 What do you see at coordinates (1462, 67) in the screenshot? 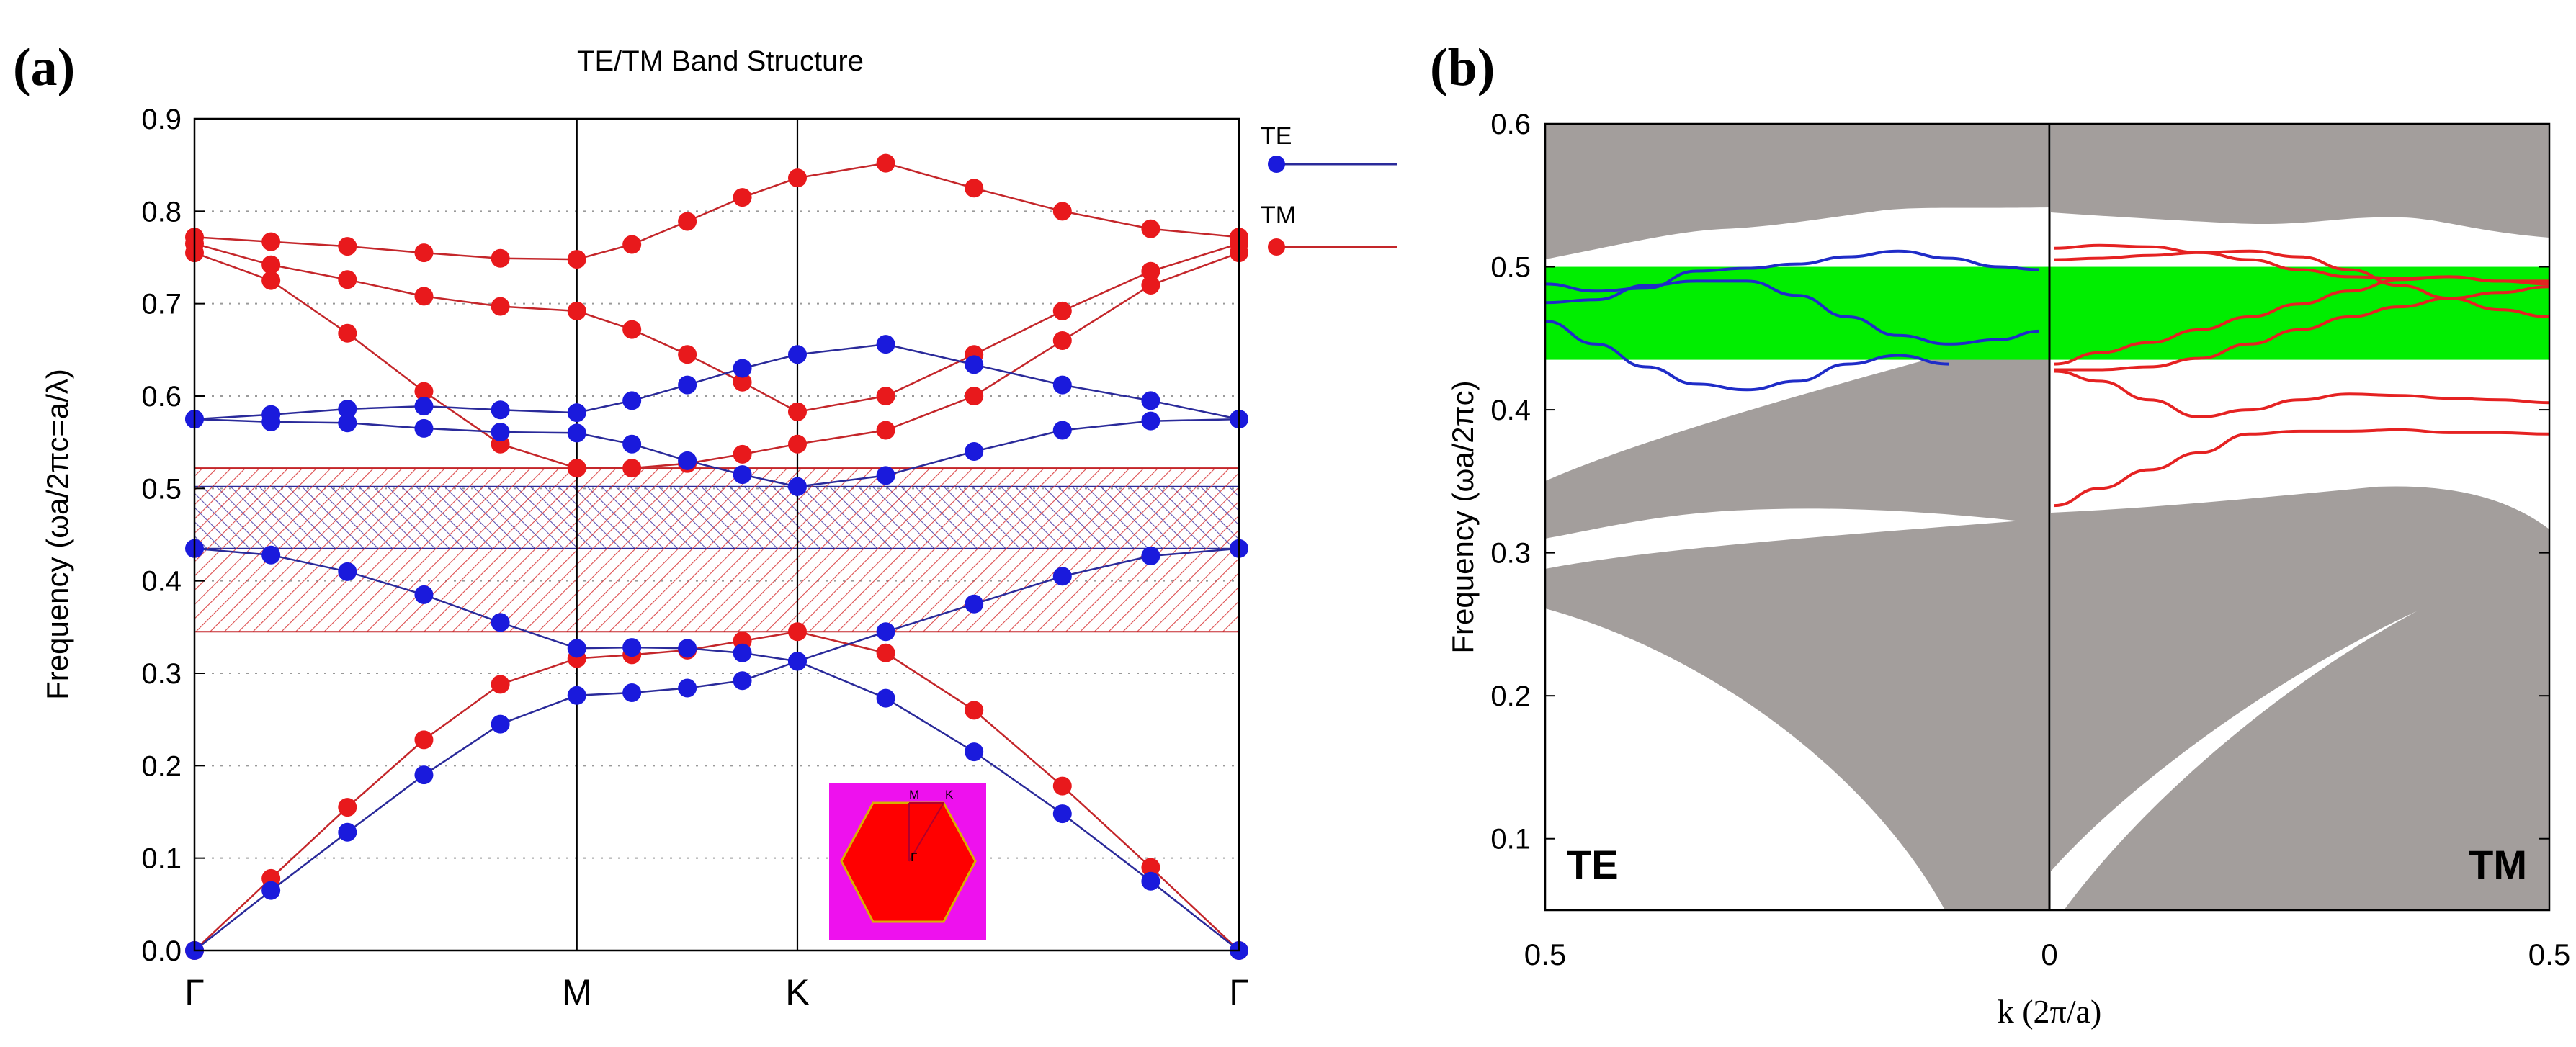
I see `panel-b-label: (b)` at bounding box center [1462, 67].